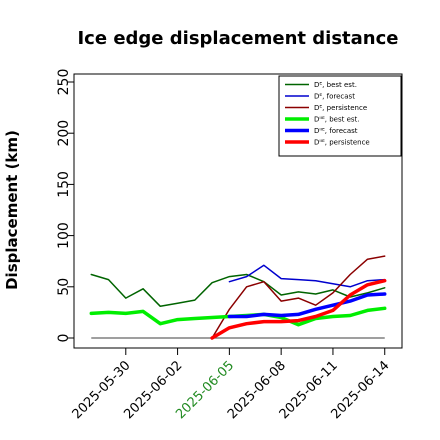  What do you see at coordinates (65, 206) in the screenshot?
I see `y-axis: 0 50 100 150 200 250` at bounding box center [65, 206].